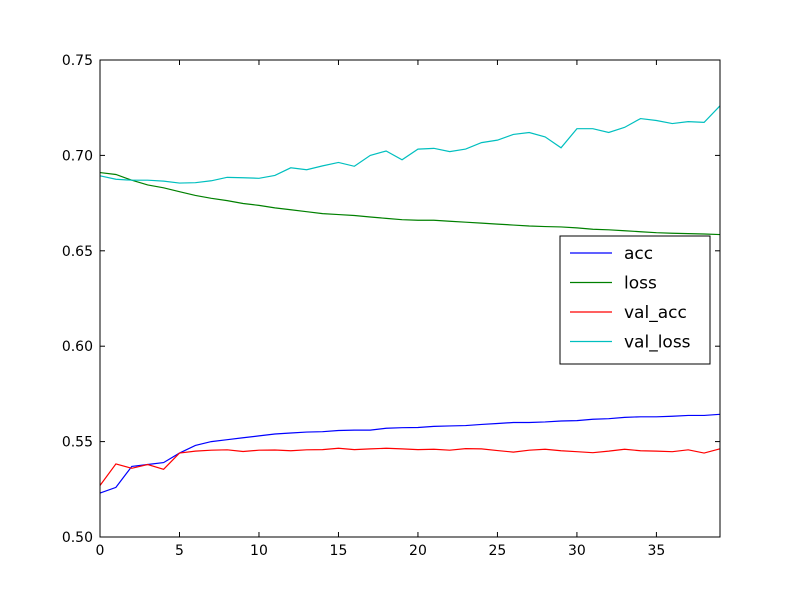 The width and height of the screenshot is (800, 597). Describe the element at coordinates (410, 144) in the screenshot. I see `series-line-val-loss` at that location.